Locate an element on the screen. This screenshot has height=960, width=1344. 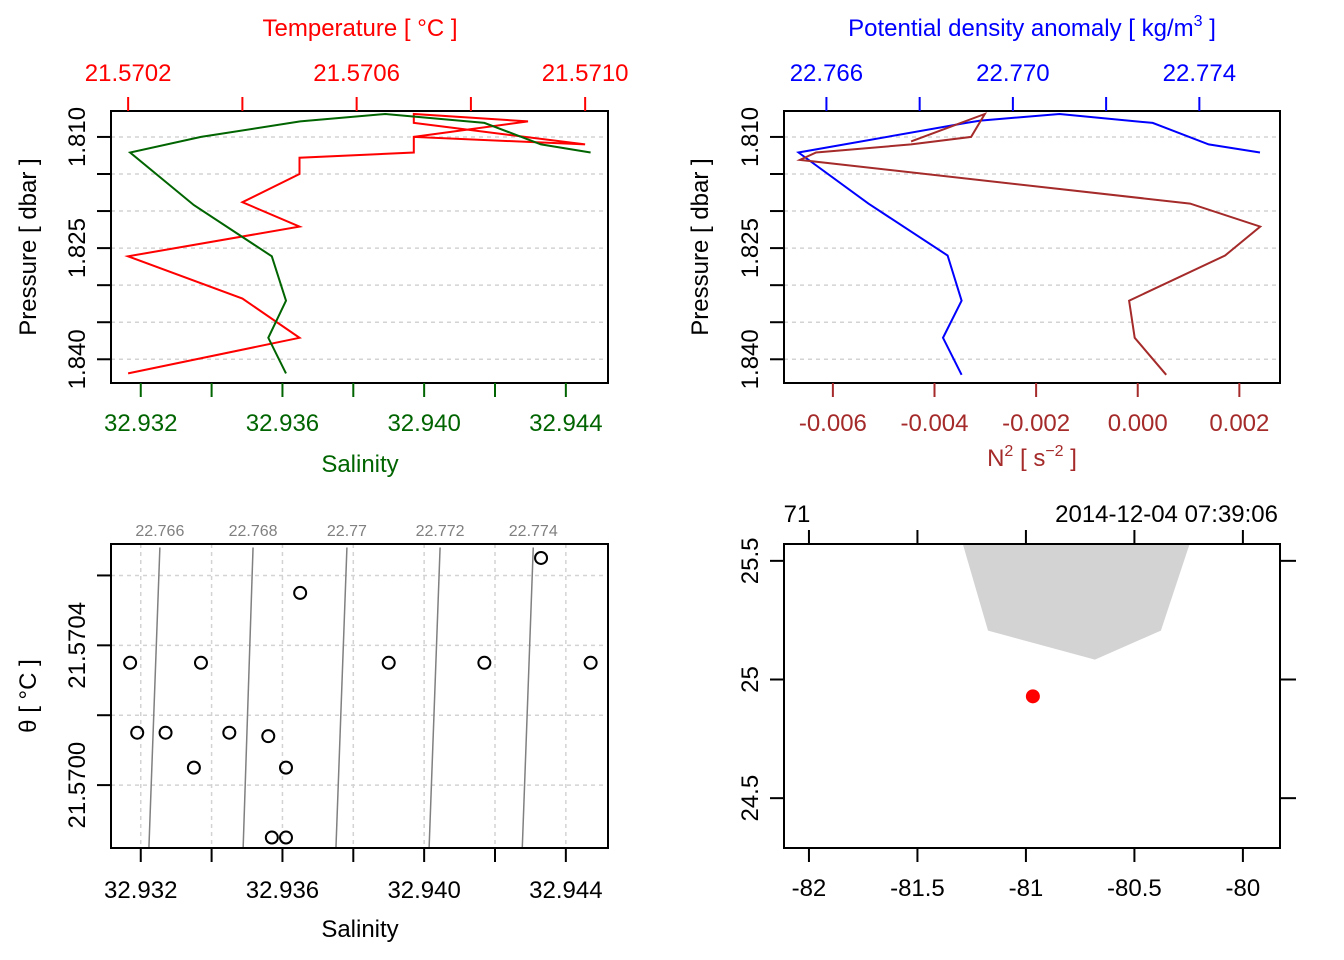
isopycnal-label: 22.768 is located at coordinates (253, 531).